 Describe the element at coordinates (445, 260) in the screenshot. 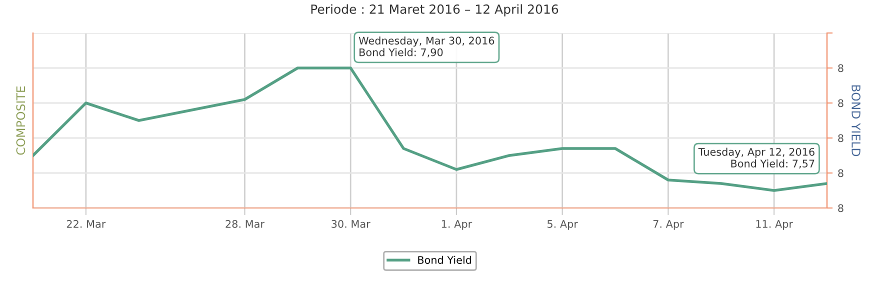

I see `legend-label: Bond Yield` at that location.